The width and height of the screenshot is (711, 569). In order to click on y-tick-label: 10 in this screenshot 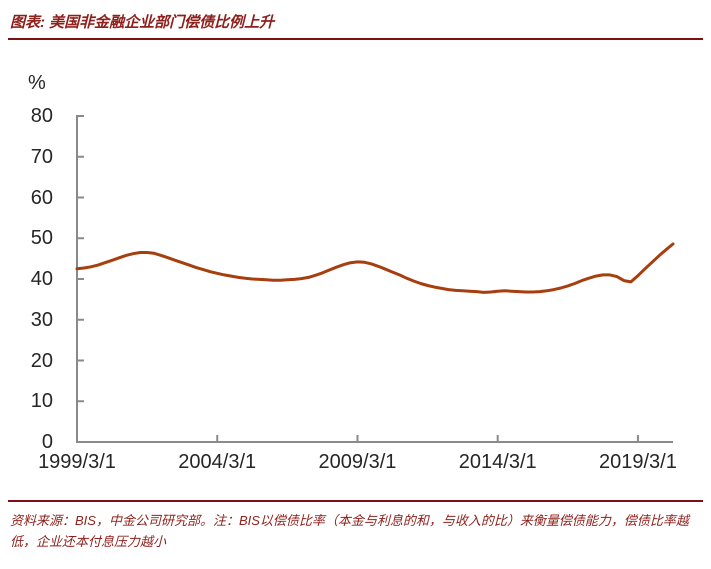, I will do `click(41, 401)`.